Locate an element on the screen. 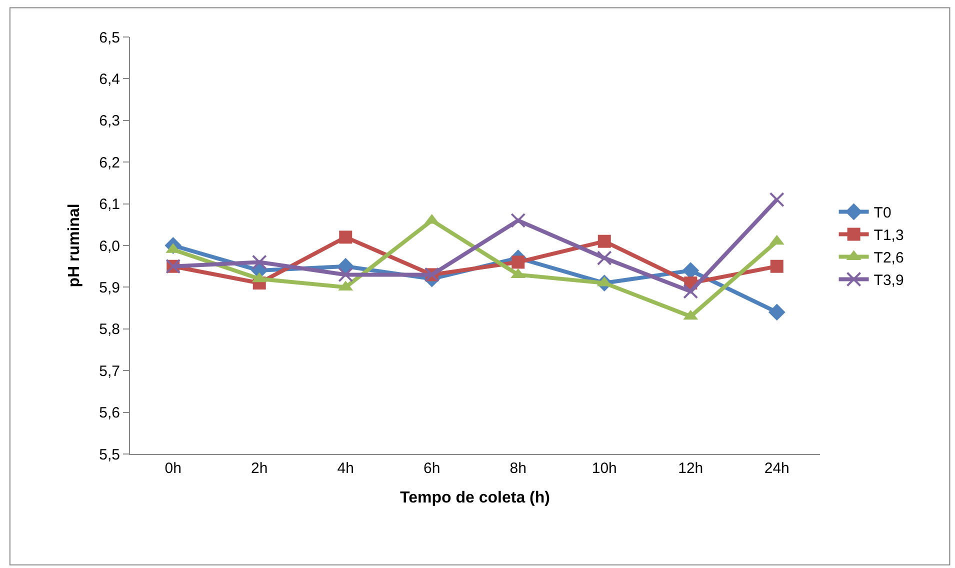 The height and width of the screenshot is (568, 955). y-tick-label: 6,4 is located at coordinates (109, 79).